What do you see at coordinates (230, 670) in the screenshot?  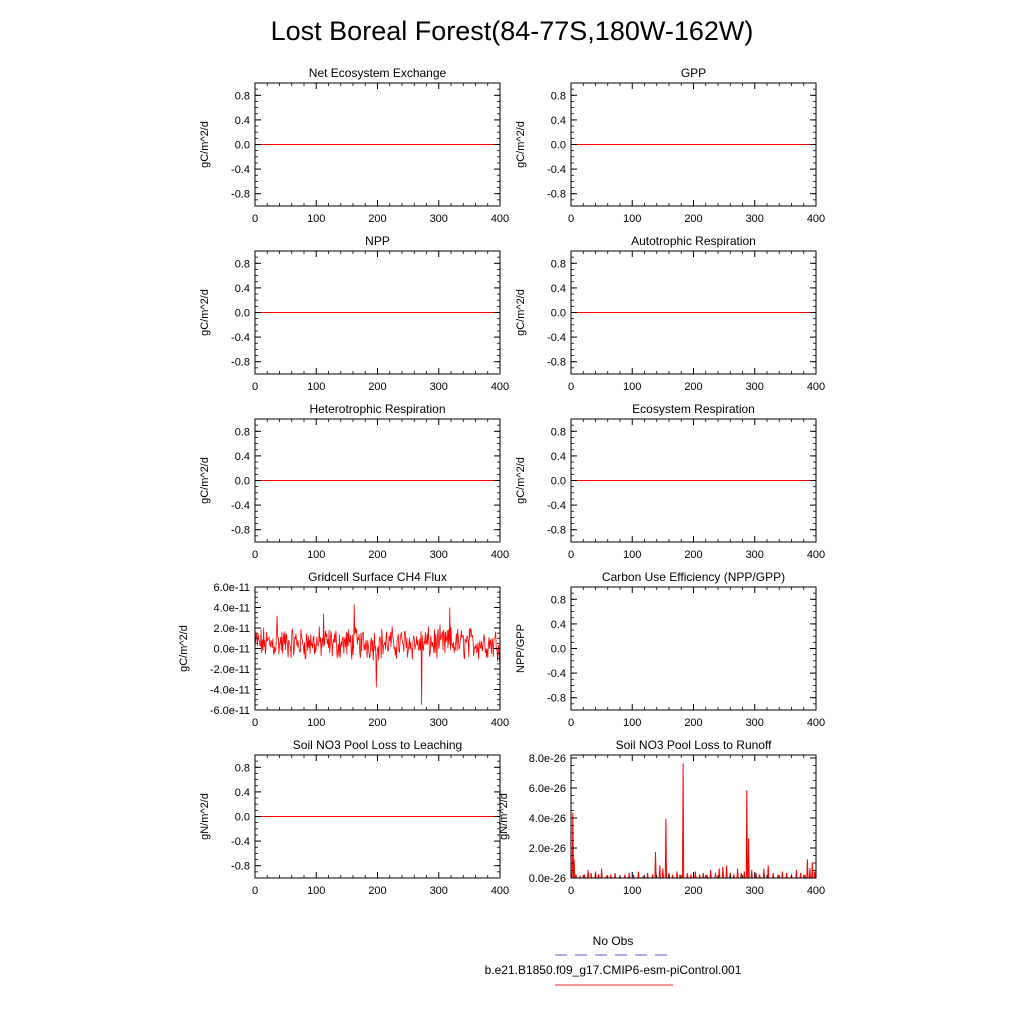 I see `y-tick-label: -2.0e-11` at bounding box center [230, 670].